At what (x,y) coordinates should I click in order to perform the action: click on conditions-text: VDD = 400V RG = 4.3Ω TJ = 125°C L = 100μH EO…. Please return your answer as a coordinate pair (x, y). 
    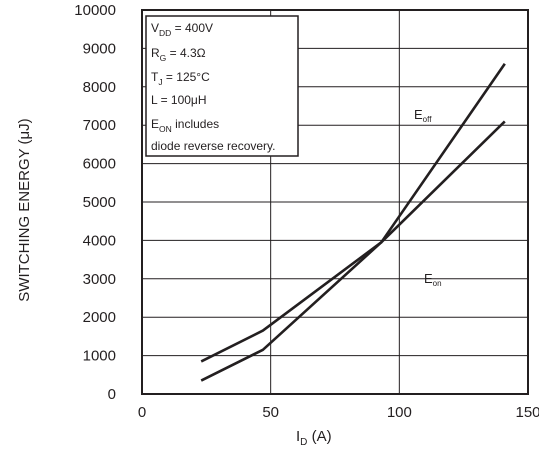
    Looking at the image, I should click on (213, 87).